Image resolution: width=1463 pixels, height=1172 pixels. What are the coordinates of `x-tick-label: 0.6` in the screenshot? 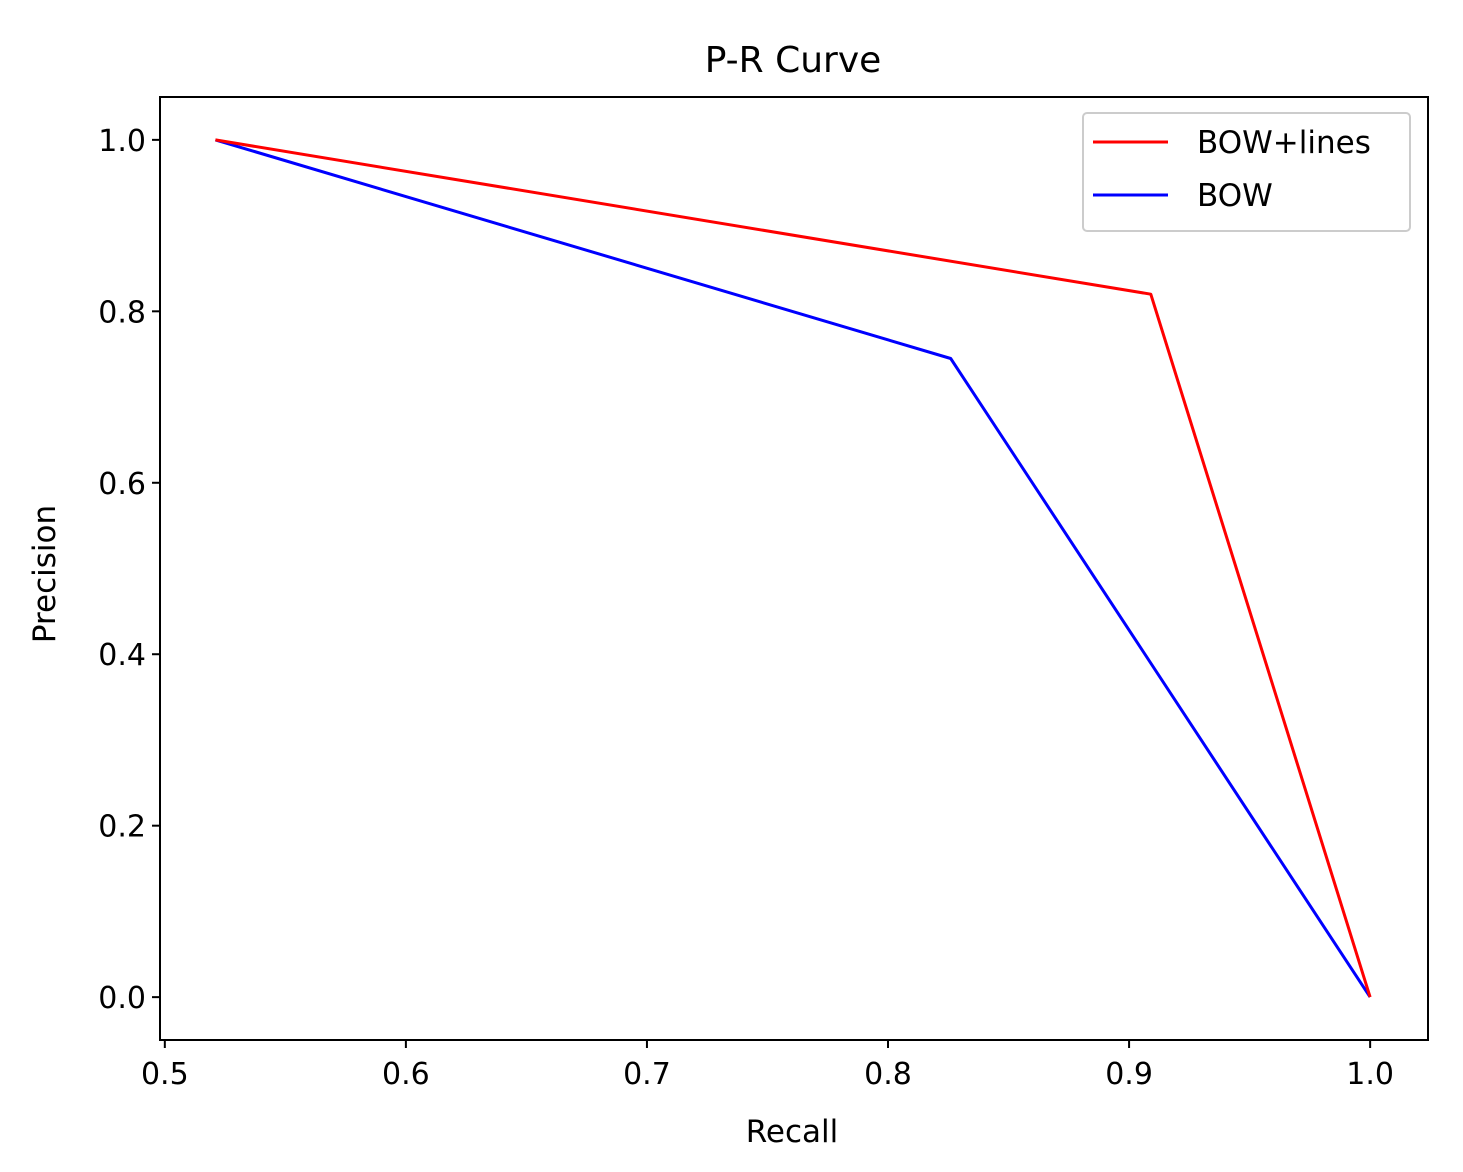 It's located at (406, 1074).